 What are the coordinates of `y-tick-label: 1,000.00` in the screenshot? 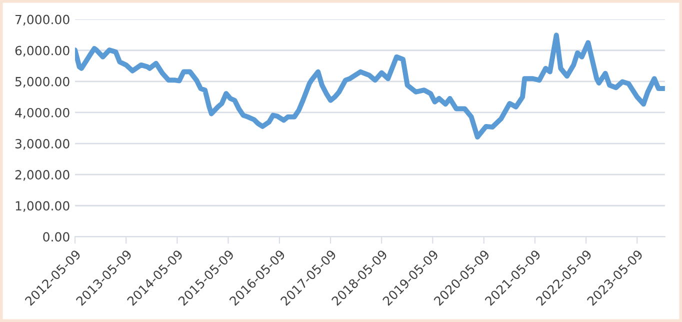 It's located at (43, 206).